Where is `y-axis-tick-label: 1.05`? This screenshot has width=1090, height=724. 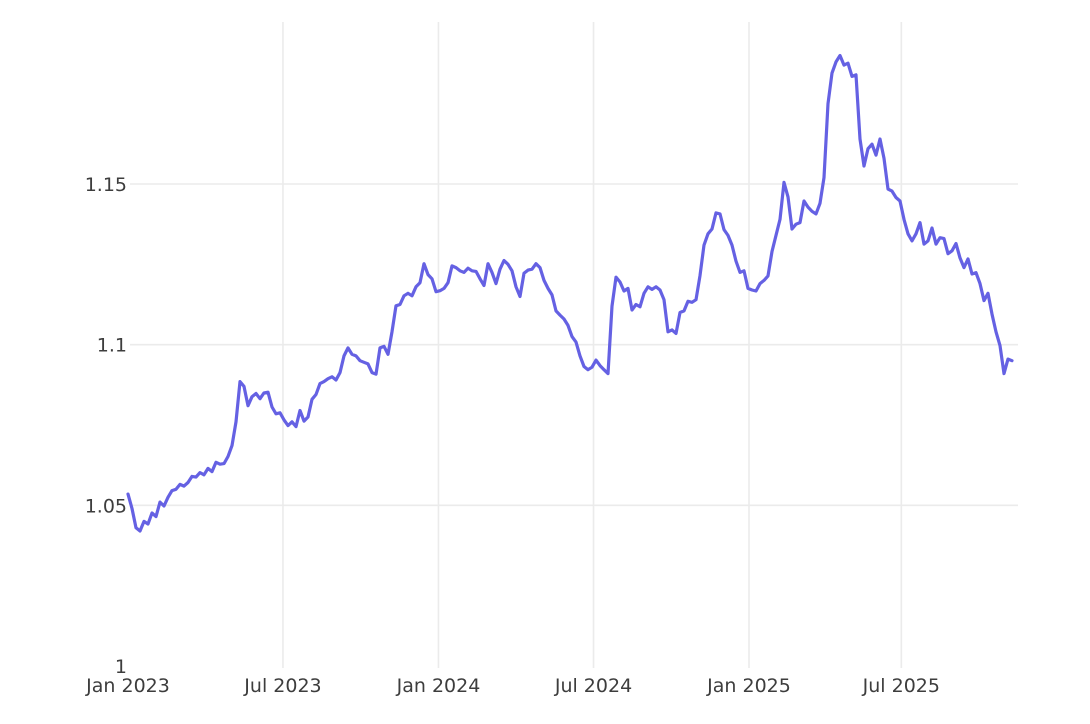 y-axis-tick-label: 1.05 is located at coordinates (106, 506).